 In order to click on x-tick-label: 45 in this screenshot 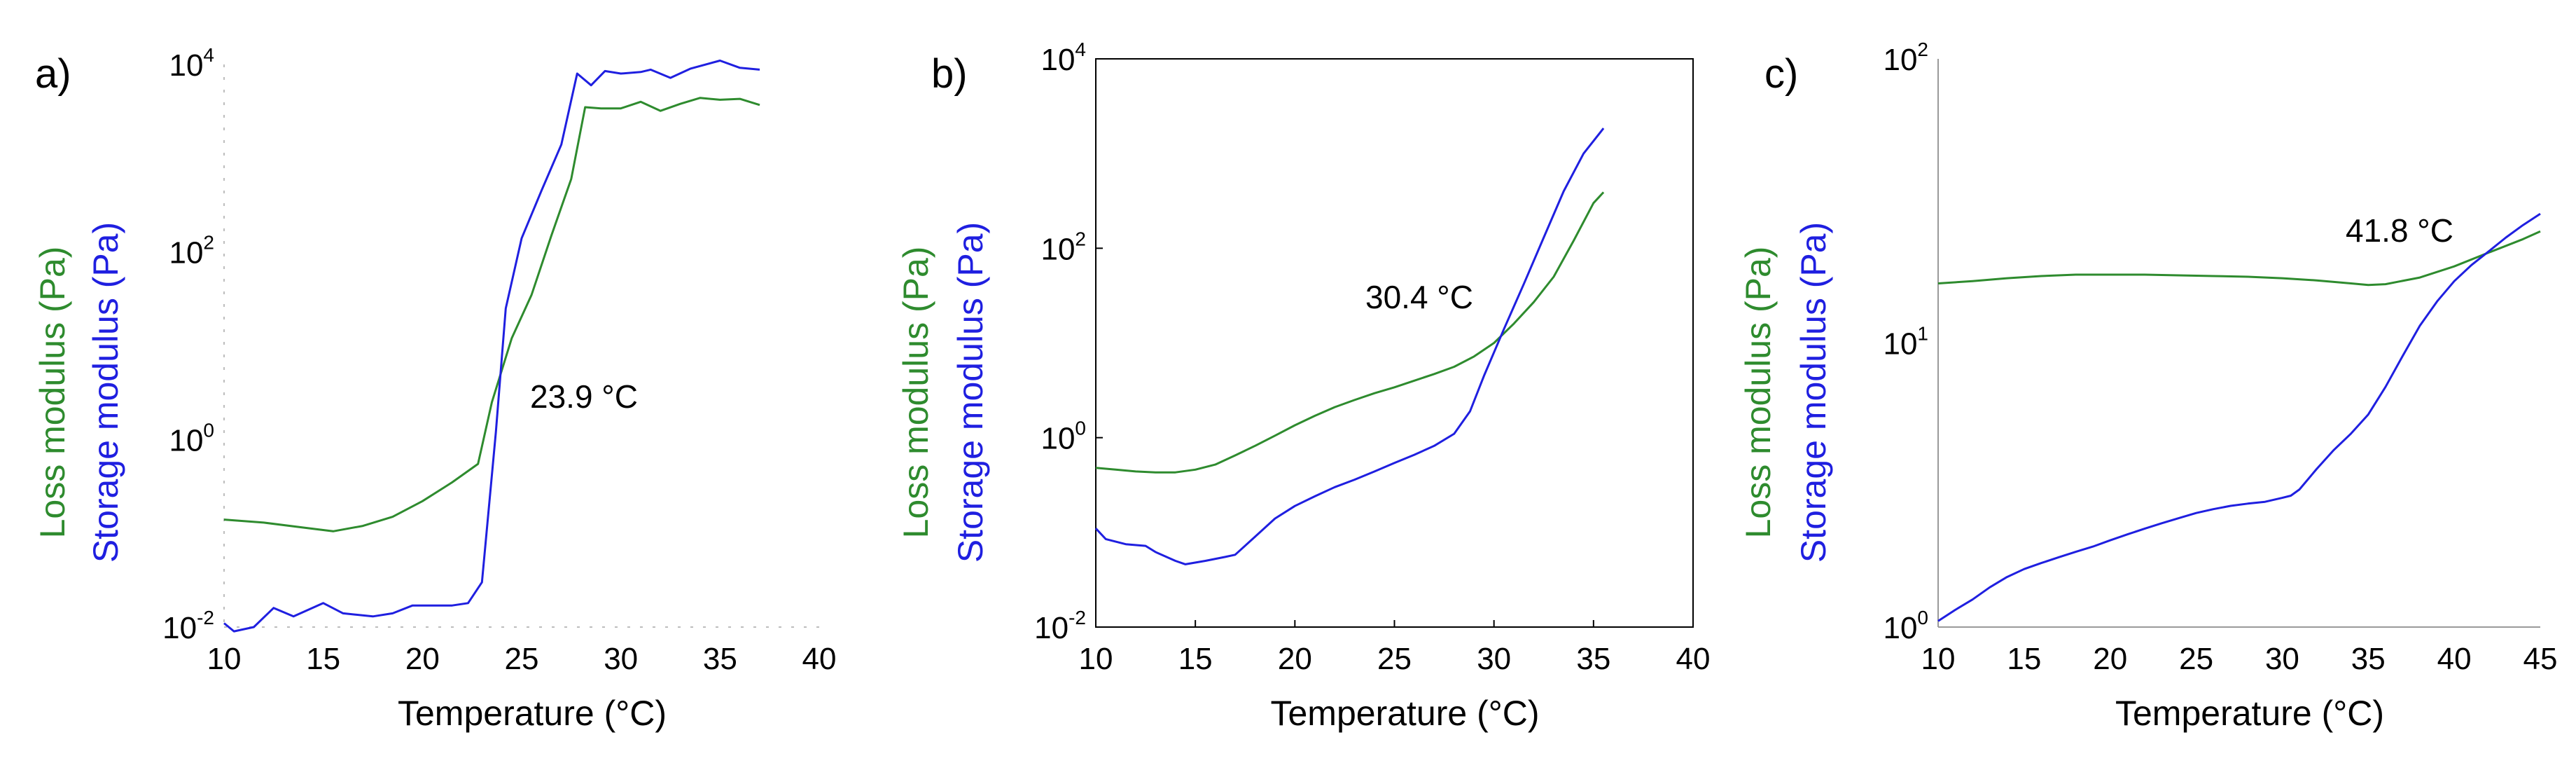, I will do `click(2540, 659)`.